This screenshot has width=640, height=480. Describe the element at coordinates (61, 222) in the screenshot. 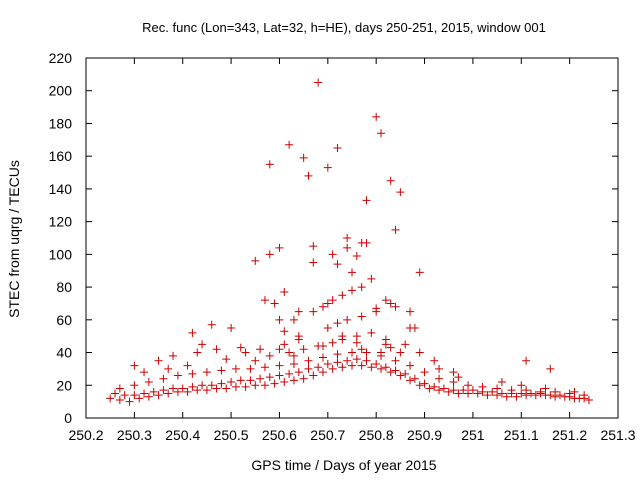

I see `y-tick-label: 120` at that location.